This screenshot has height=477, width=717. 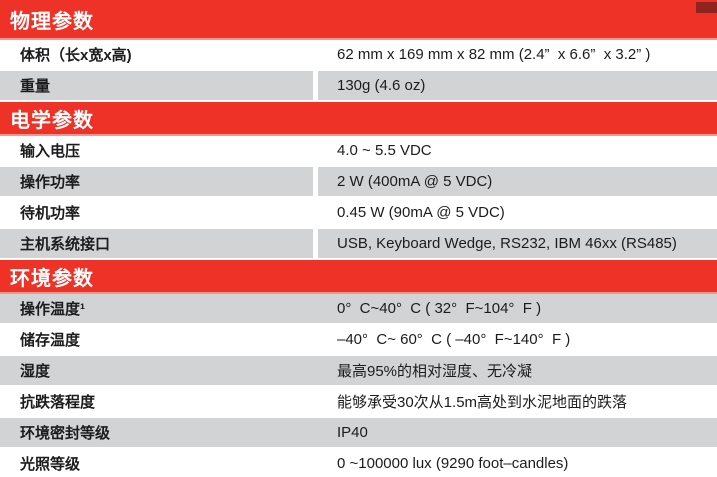 I want to click on spec-value: –40° C~ 60° C ( –40° F~140° F ), so click(x=454, y=339).